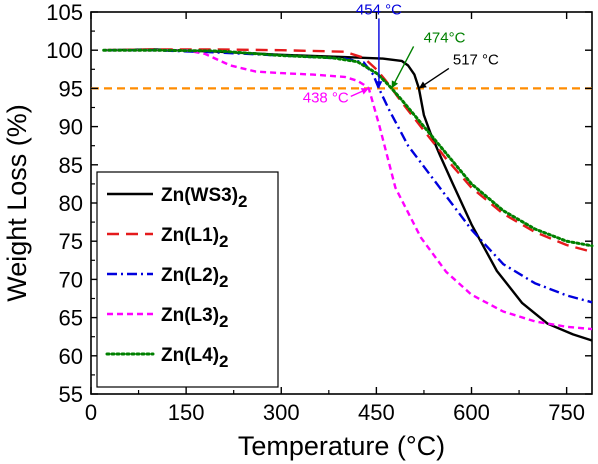 The width and height of the screenshot is (598, 464). Describe the element at coordinates (71, 241) in the screenshot. I see `y-tick-label: 75` at that location.